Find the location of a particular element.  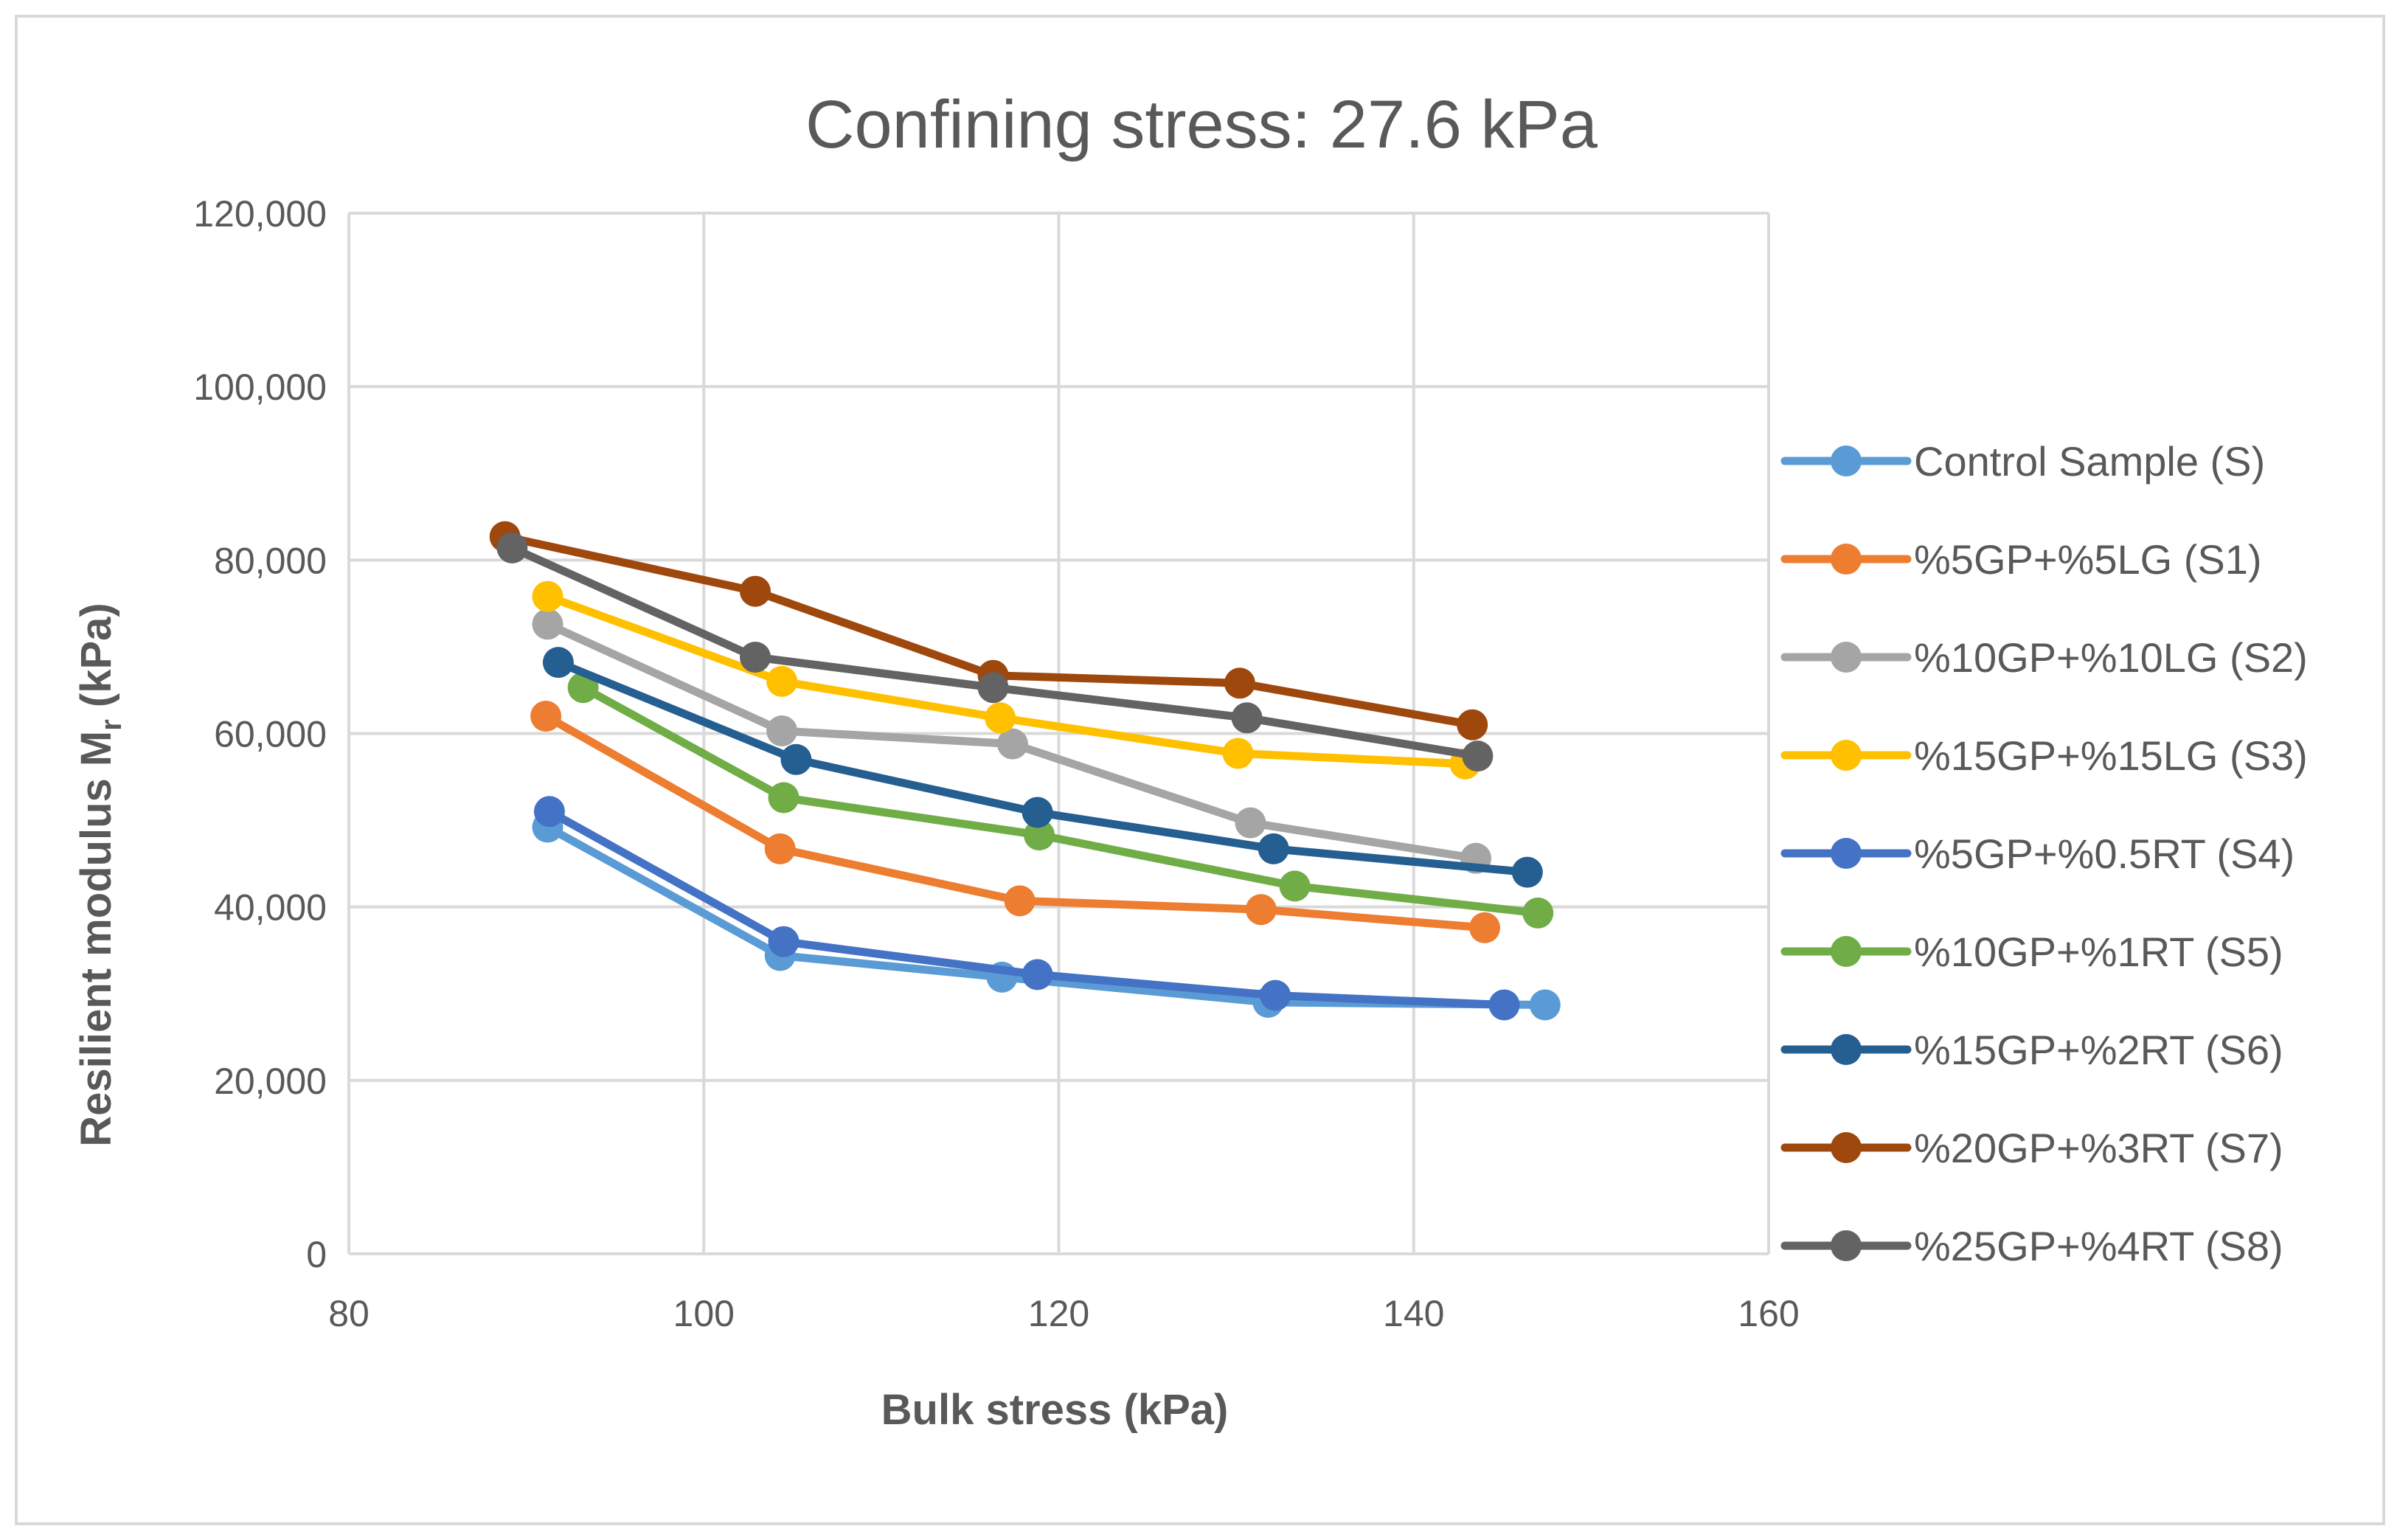

y-axis-title-main: Resilient modulus M is located at coordinates (96, 939).